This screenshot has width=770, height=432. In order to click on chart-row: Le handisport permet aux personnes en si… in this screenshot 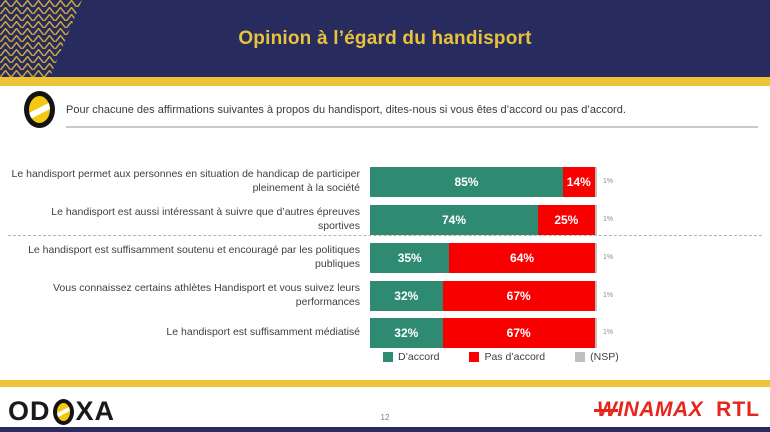, I will do `click(385, 181)`.